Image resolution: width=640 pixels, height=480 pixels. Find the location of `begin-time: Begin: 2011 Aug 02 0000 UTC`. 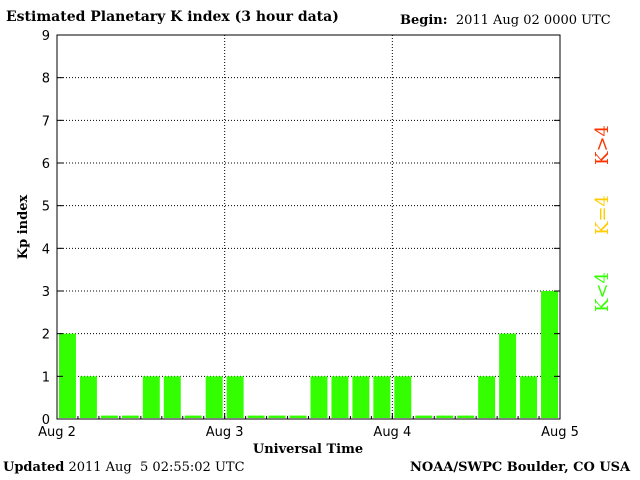

begin-time: Begin: 2011 Aug 02 0000 UTC is located at coordinates (505, 20).